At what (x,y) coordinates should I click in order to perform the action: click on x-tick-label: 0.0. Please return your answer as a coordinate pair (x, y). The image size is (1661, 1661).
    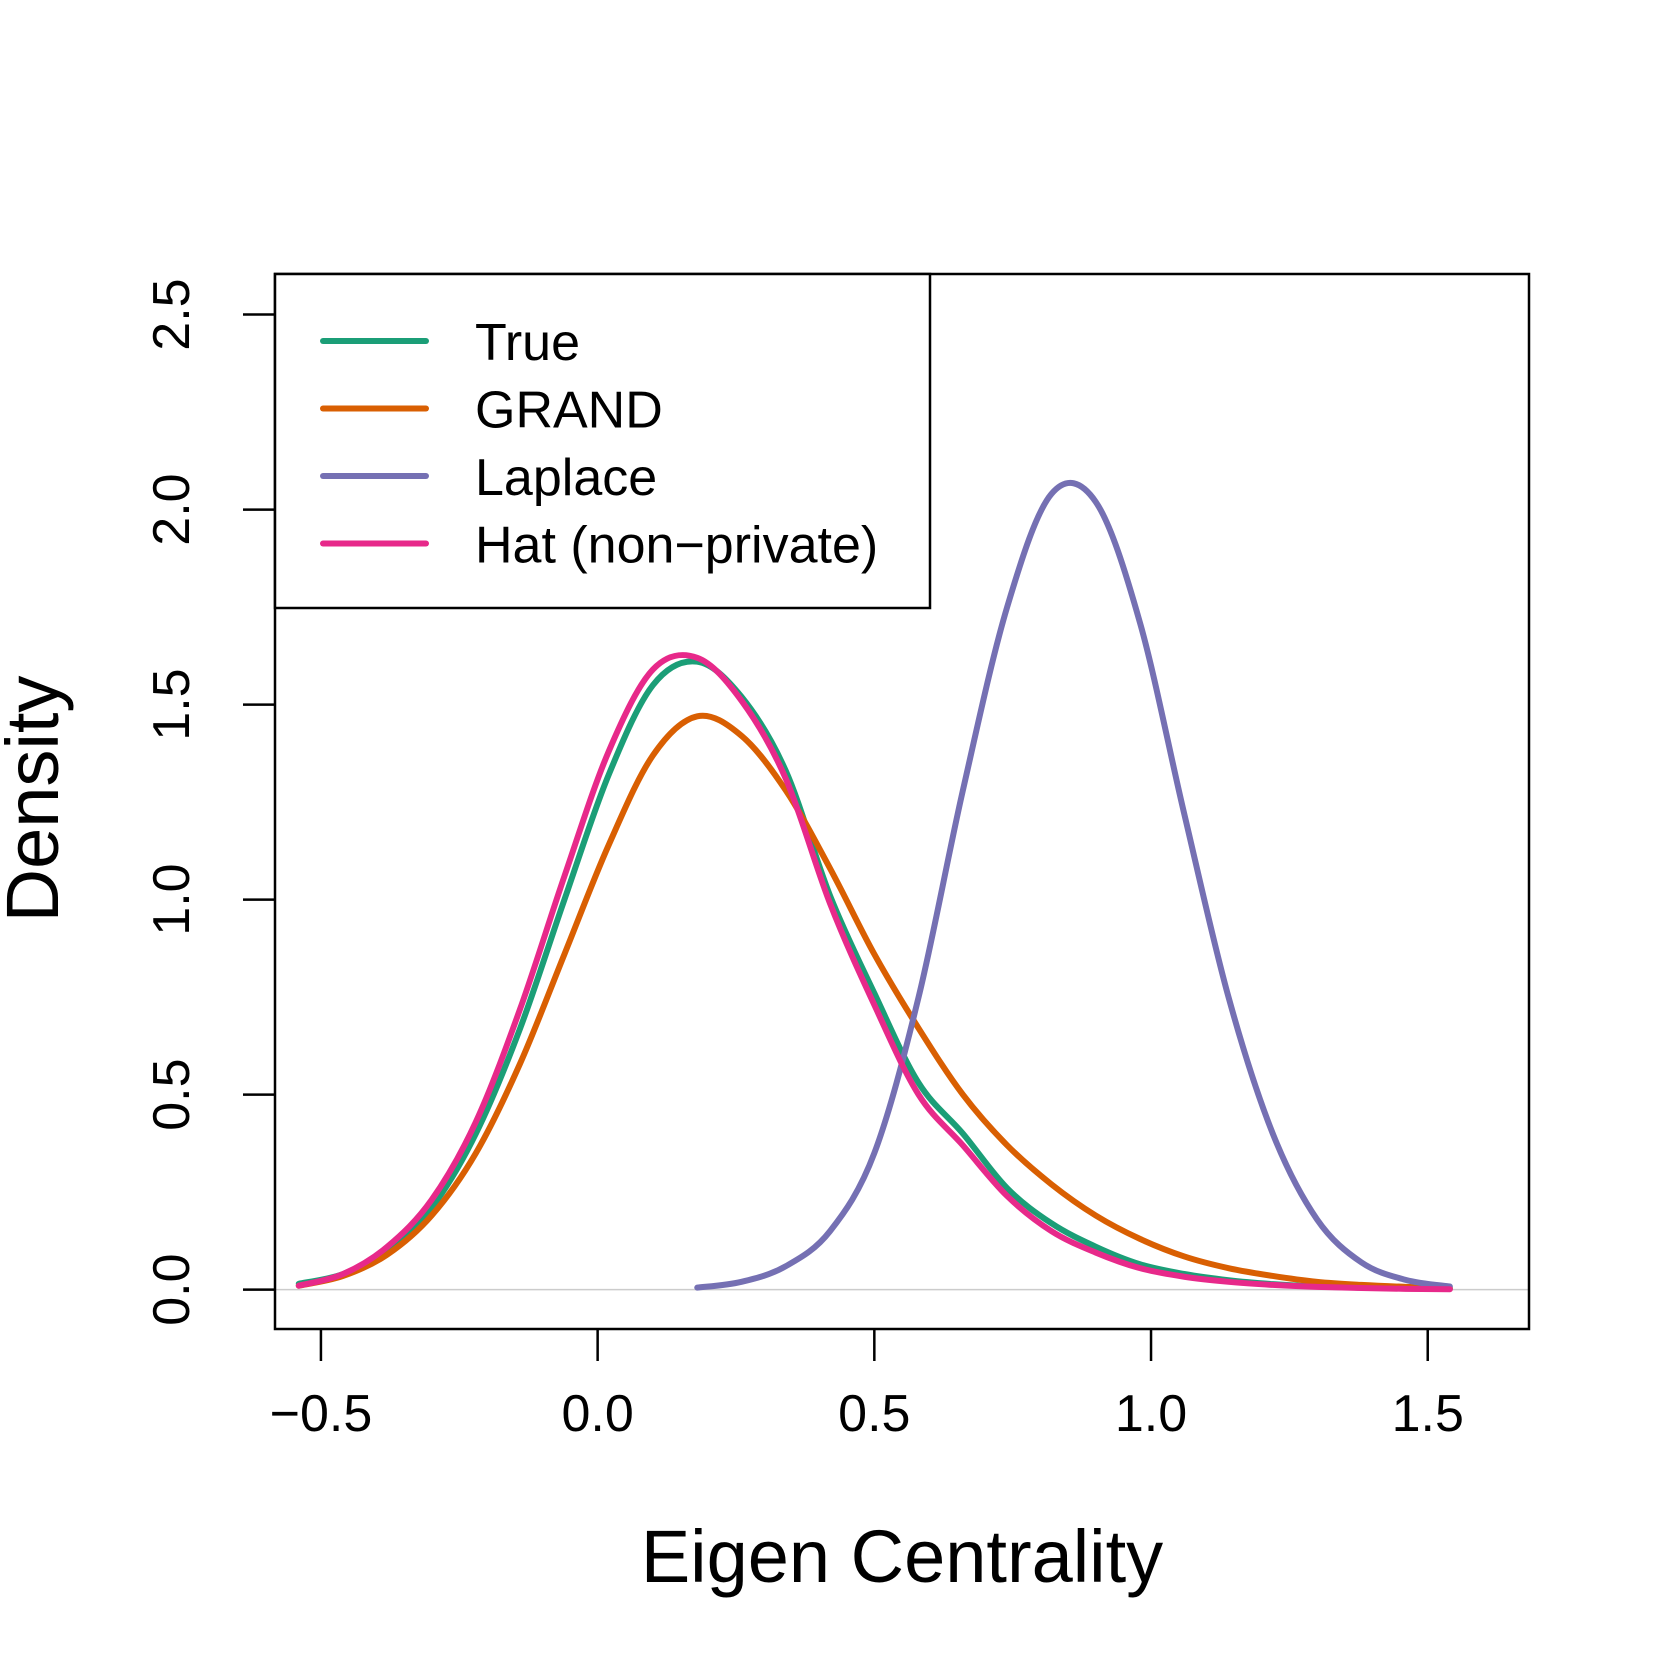
    Looking at the image, I should click on (597, 1414).